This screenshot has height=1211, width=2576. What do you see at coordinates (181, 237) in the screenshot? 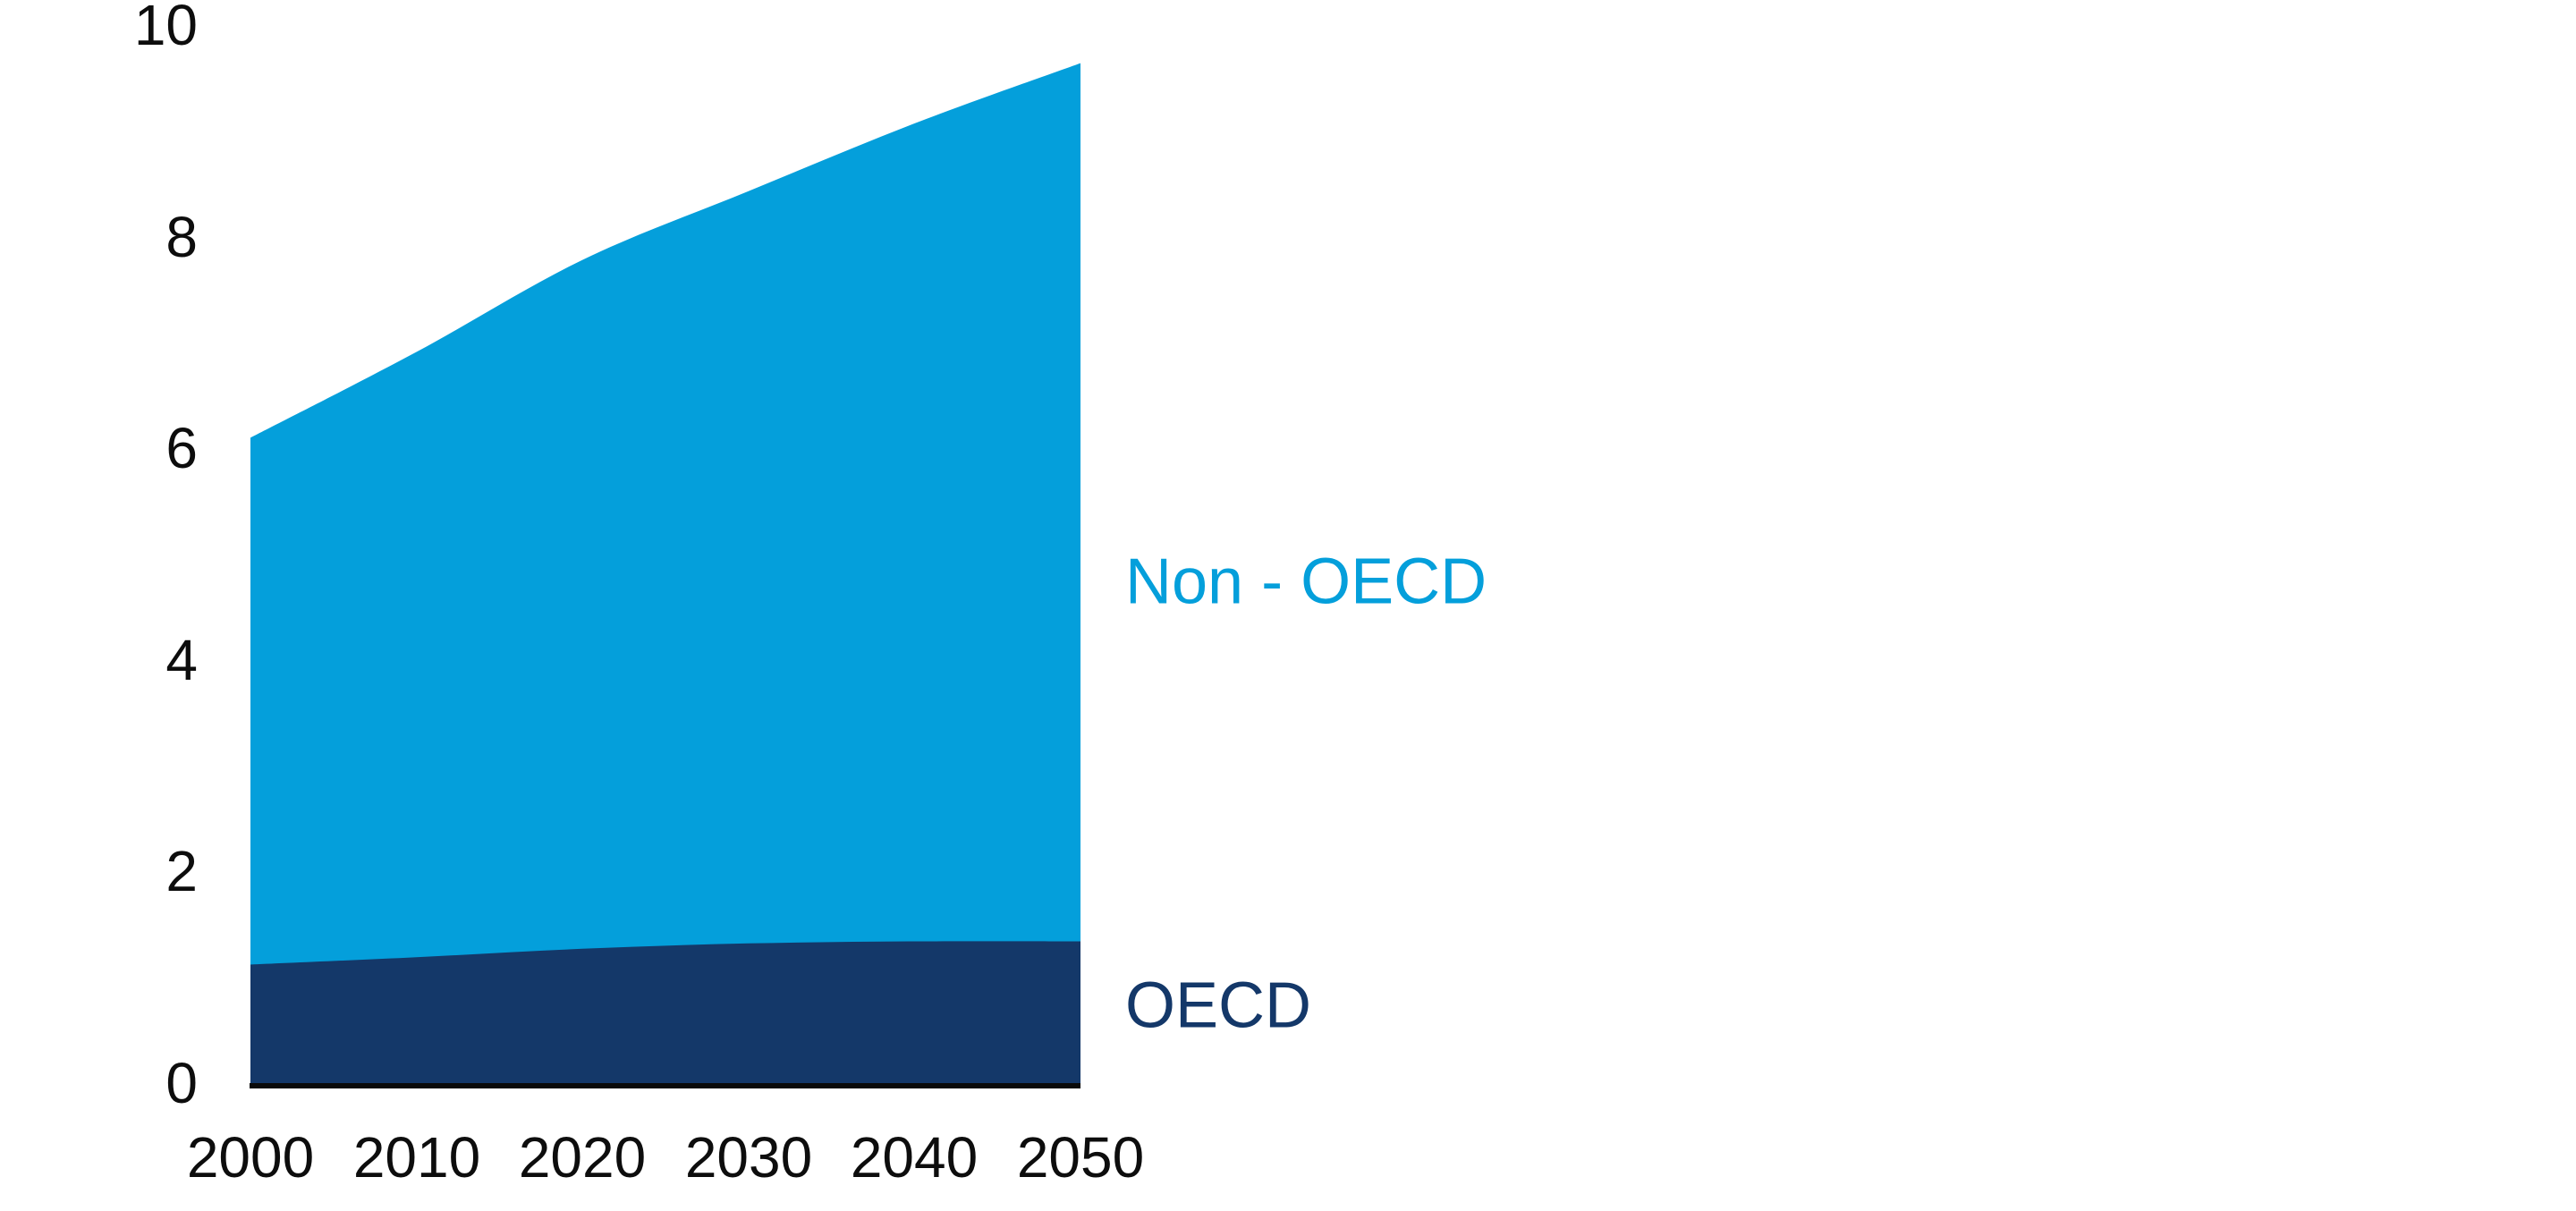
I see `y-tick-label-8: 8` at bounding box center [181, 237].